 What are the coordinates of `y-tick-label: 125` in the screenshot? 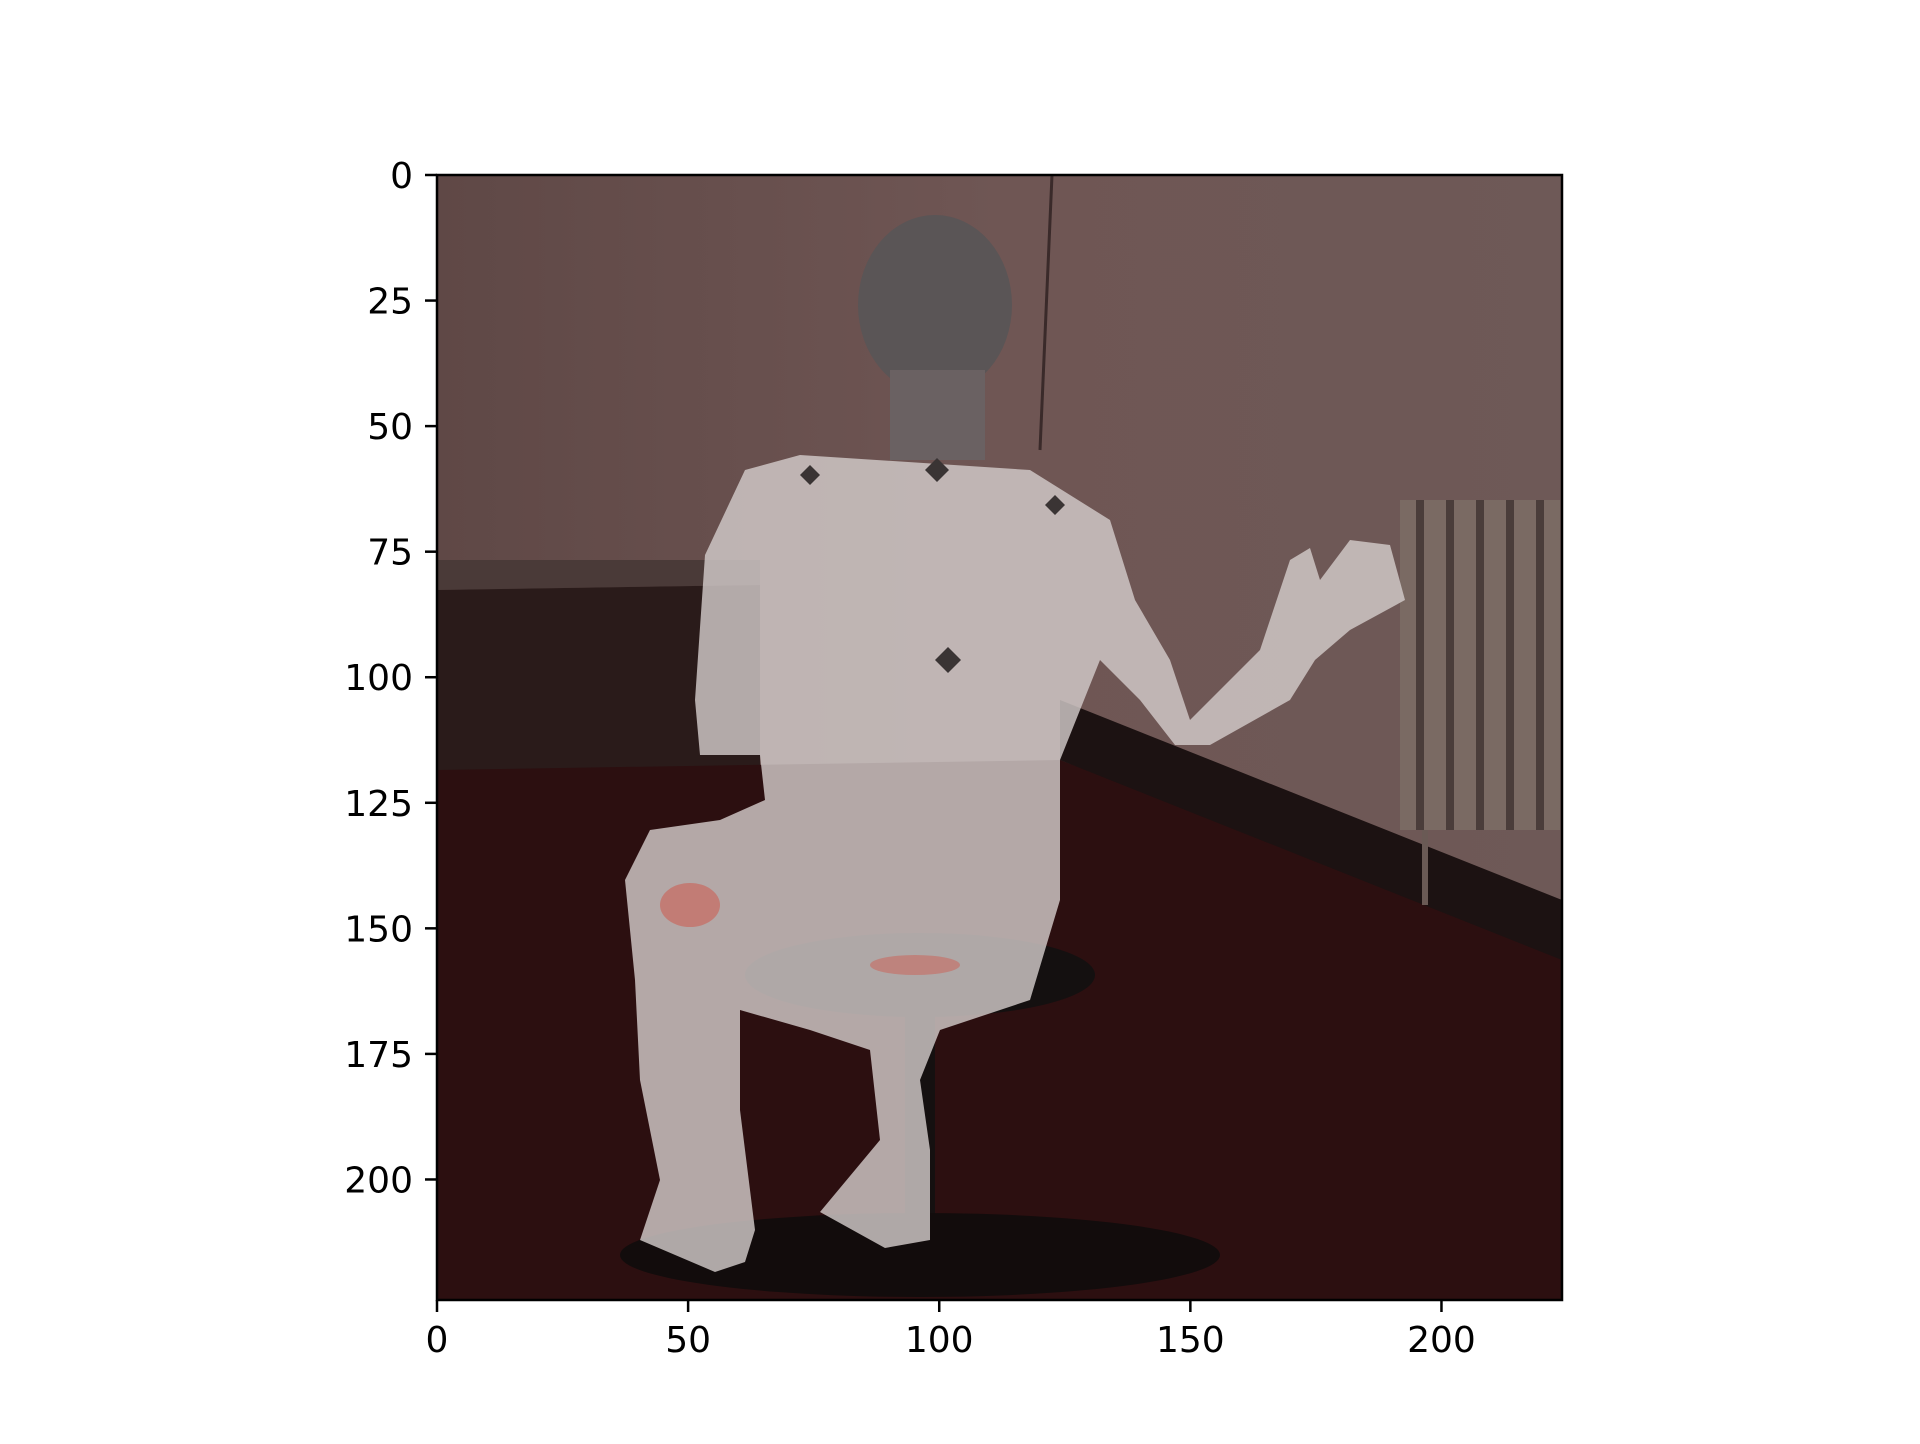 It's located at (378, 804).